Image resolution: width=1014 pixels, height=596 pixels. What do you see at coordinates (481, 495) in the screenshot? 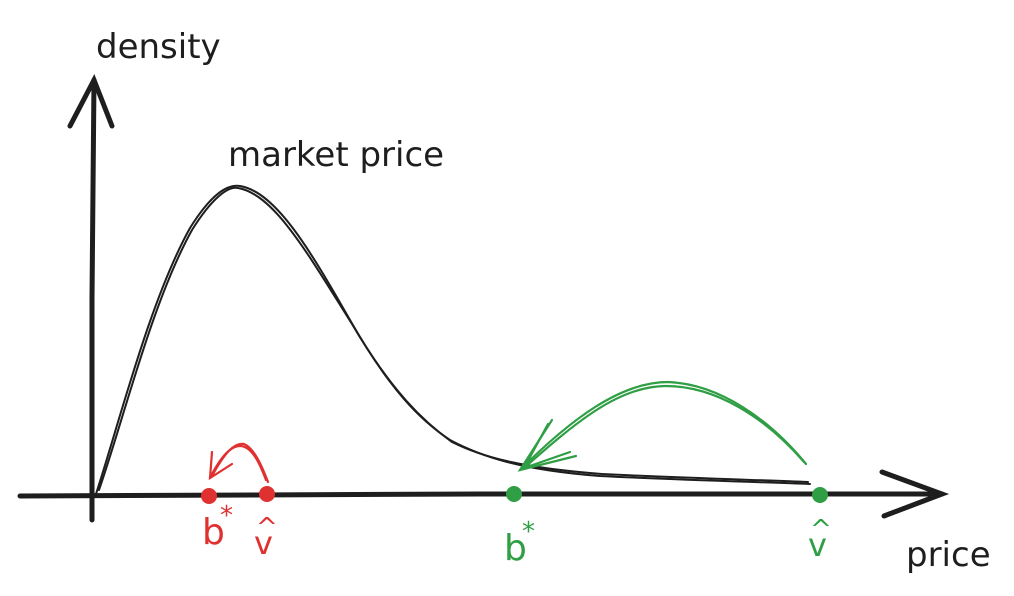
I see `x-axis-line` at bounding box center [481, 495].